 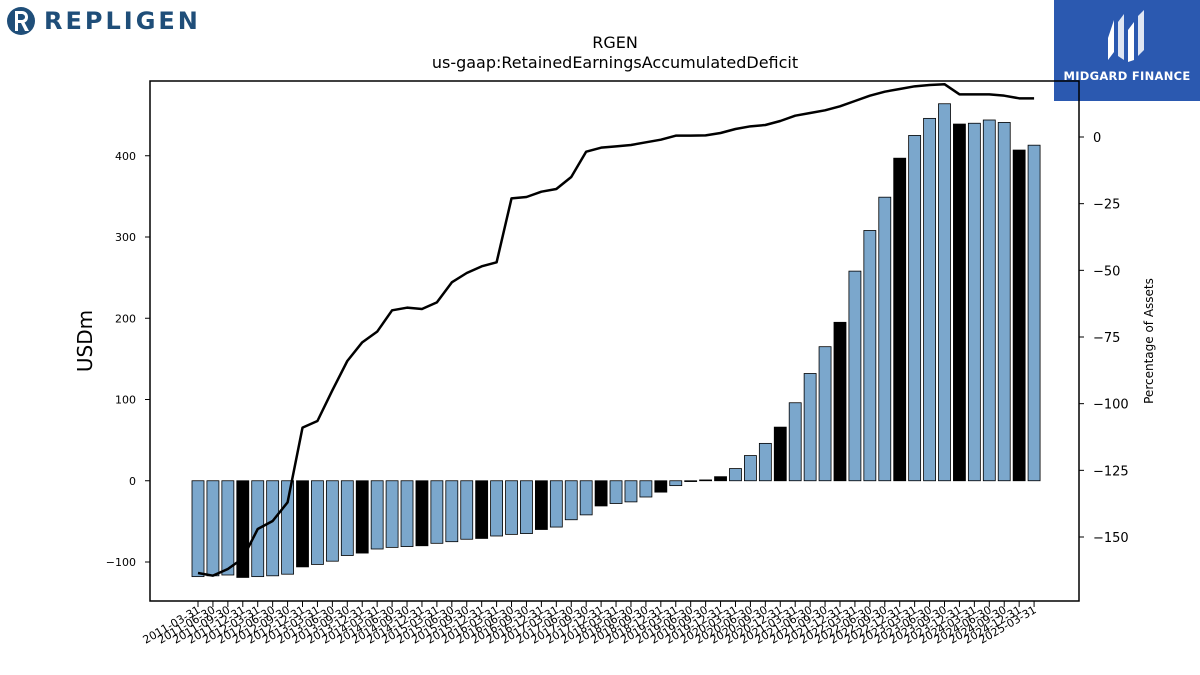 What do you see at coordinates (85, 341) in the screenshot?
I see `y-axis-label: USDm` at bounding box center [85, 341].